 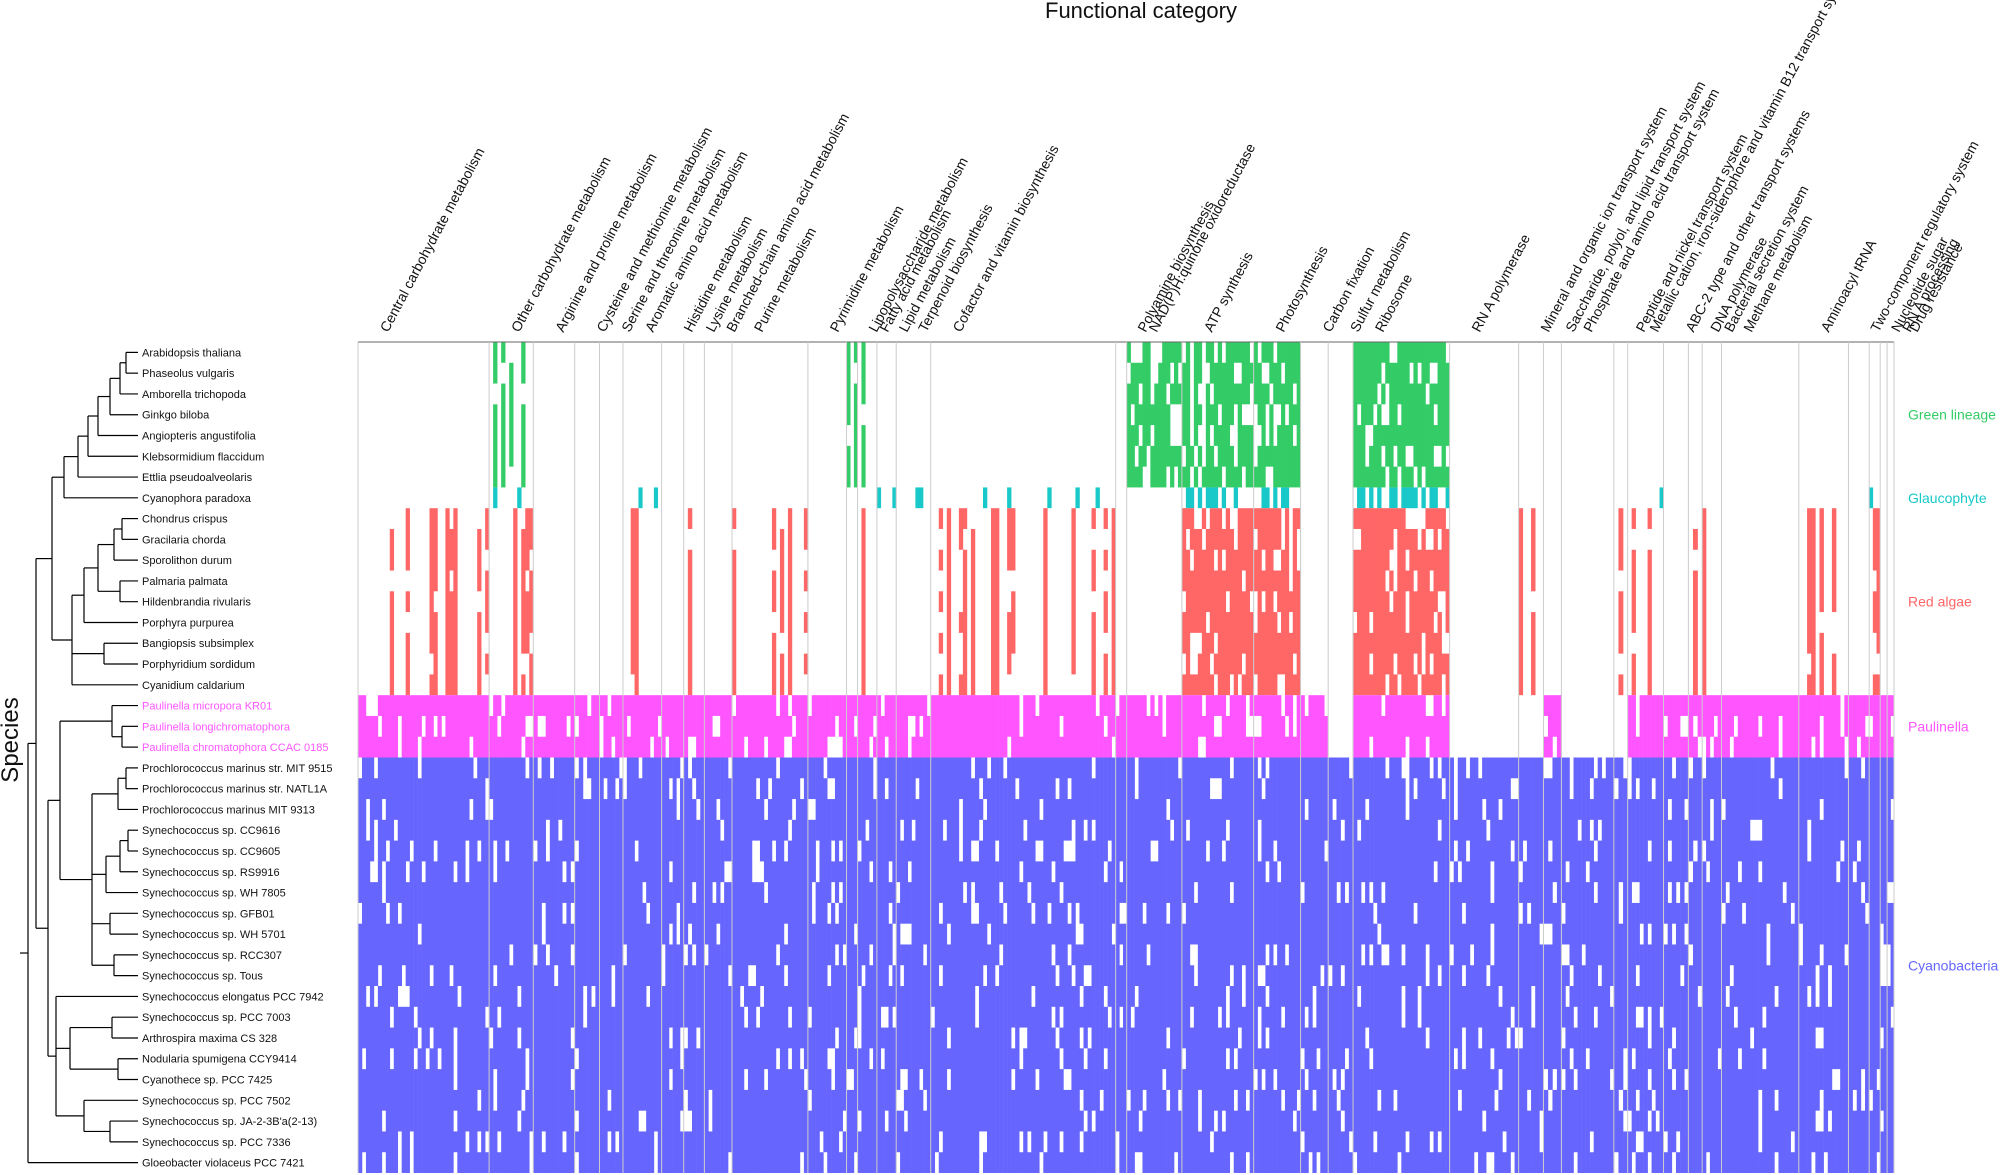 I want to click on species-label: Cyanothece sp. PCC 7425, so click(x=207, y=1081).